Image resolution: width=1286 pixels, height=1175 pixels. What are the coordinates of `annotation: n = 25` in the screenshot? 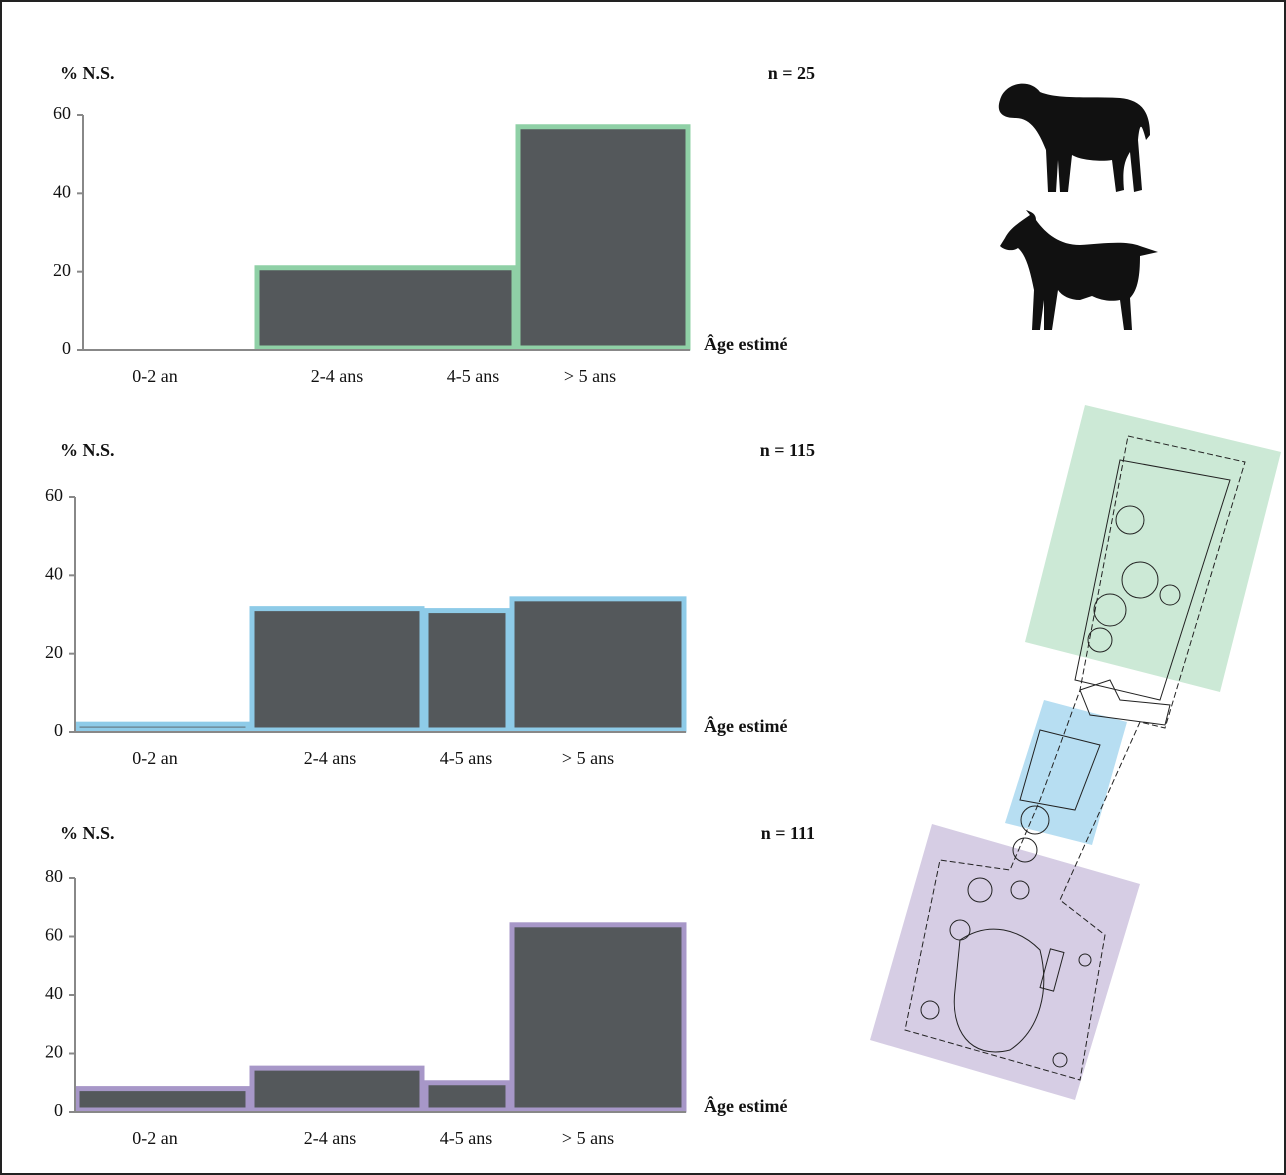 It's located at (791, 73).